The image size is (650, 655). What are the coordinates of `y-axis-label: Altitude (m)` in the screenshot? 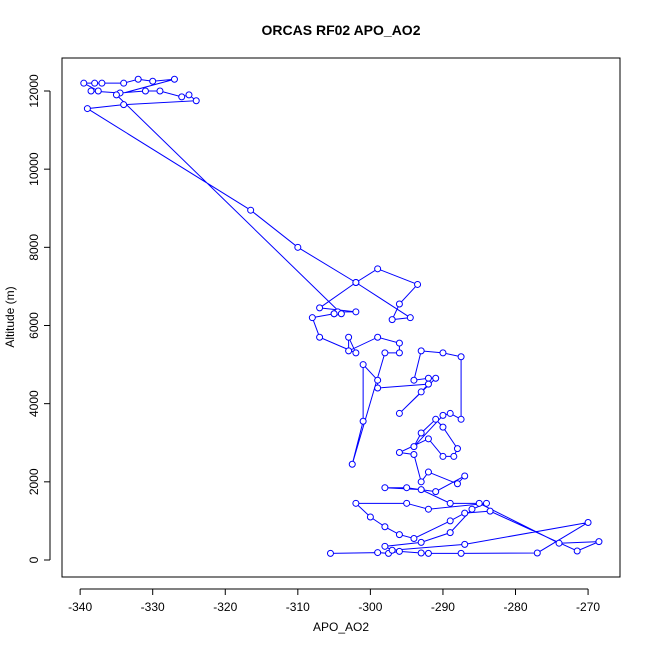 It's located at (10, 316).